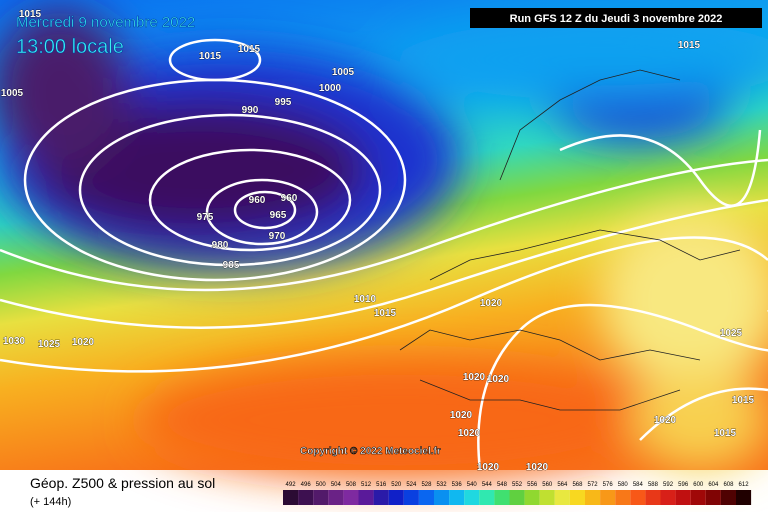 The image size is (768, 512). What do you see at coordinates (122, 483) in the screenshot?
I see `footer-title: Géop. Z500 & pression au sol` at bounding box center [122, 483].